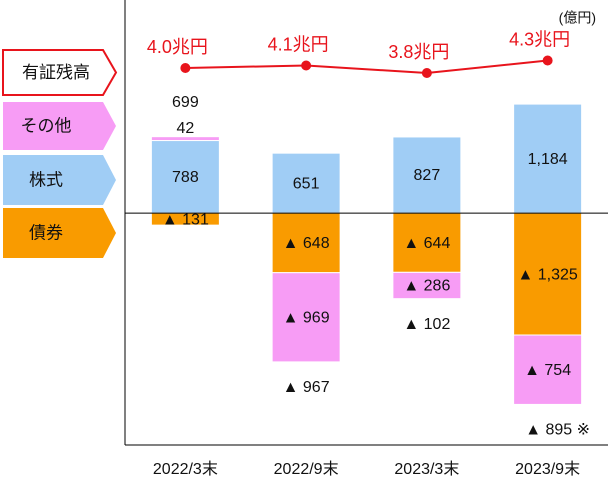 The width and height of the screenshot is (610, 485). I want to click on line, so click(366, 67).